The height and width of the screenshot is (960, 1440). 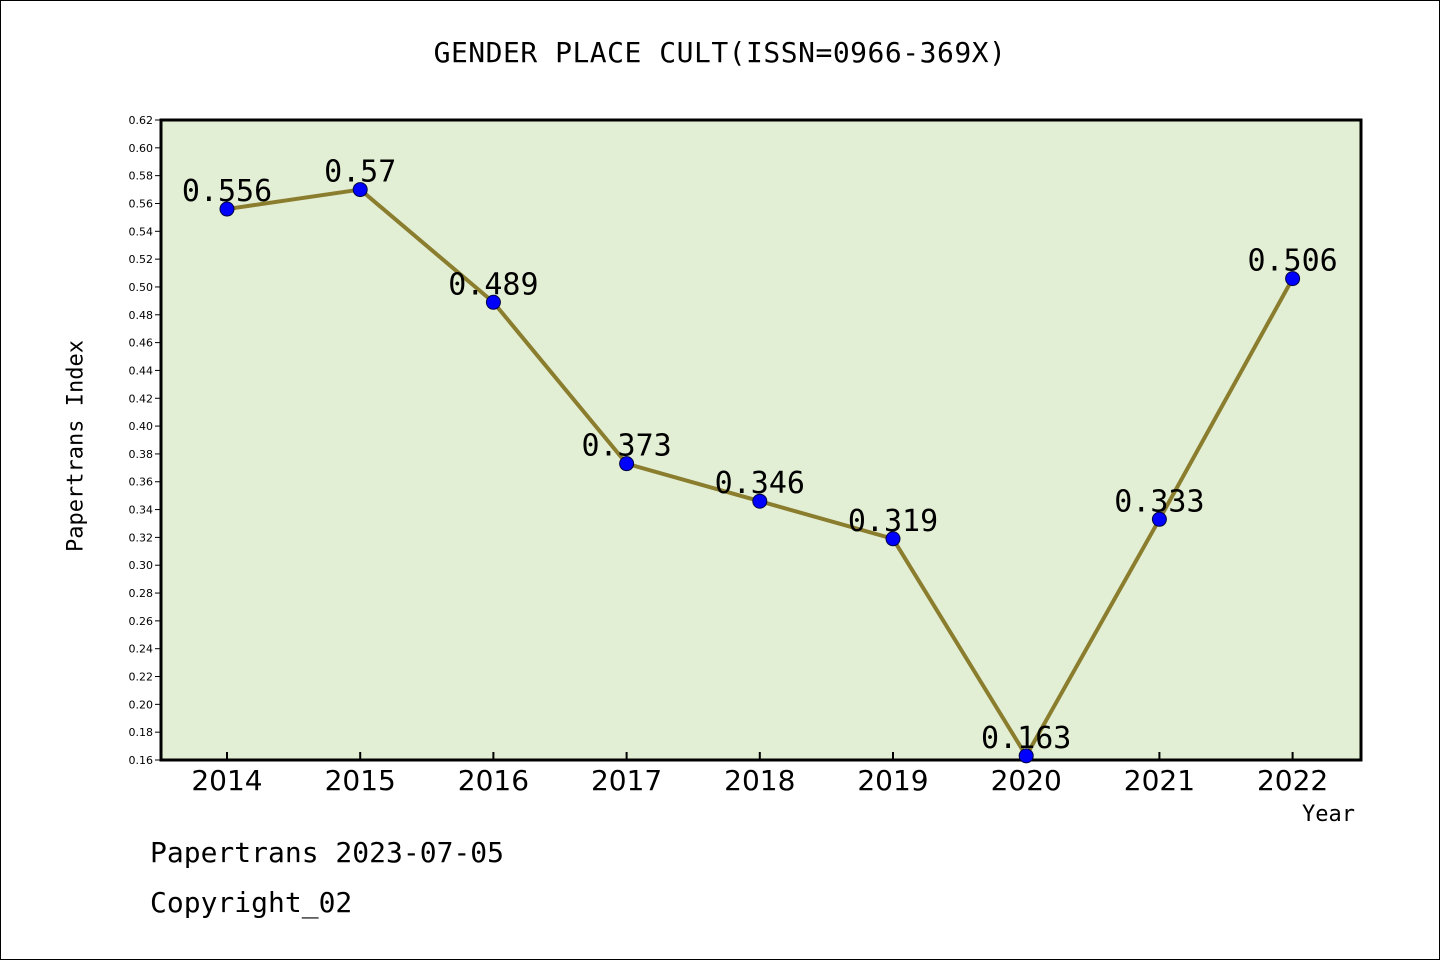 What do you see at coordinates (141, 565) in the screenshot?
I see `y-tick-label: 0.30` at bounding box center [141, 565].